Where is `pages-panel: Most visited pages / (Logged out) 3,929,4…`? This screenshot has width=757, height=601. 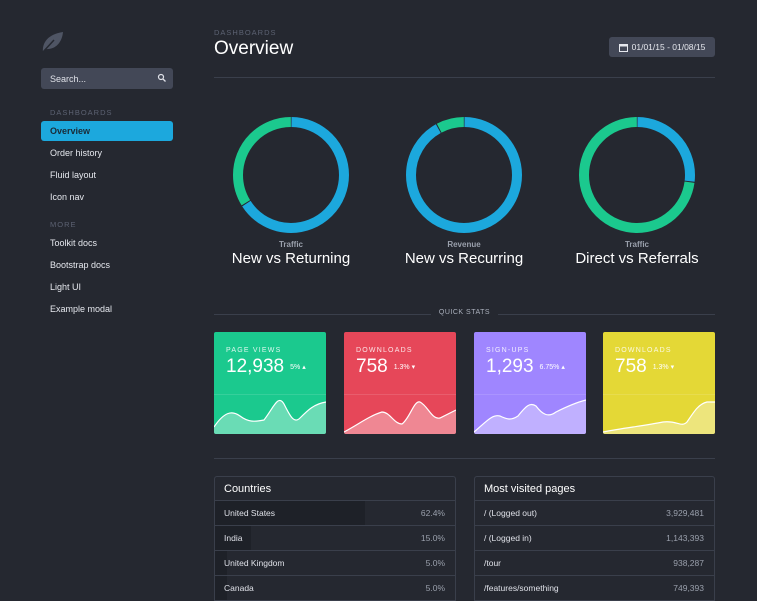 pages-panel: Most visited pages / (Logged out) 3,929,4… is located at coordinates (594, 538).